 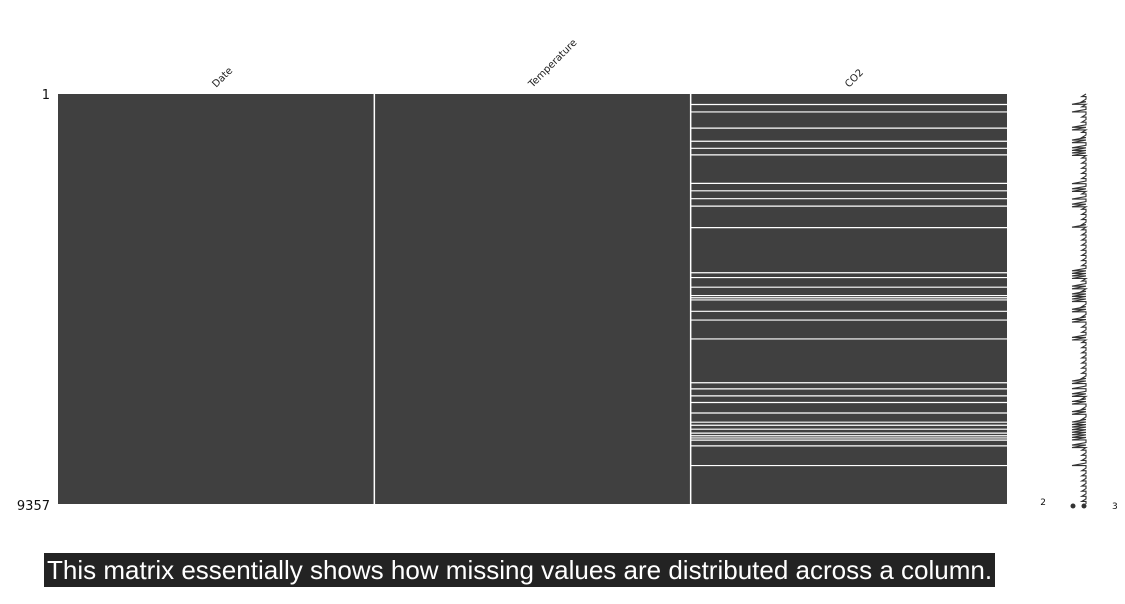 What do you see at coordinates (1043, 503) in the screenshot?
I see `sparkline-min-label: 2` at bounding box center [1043, 503].